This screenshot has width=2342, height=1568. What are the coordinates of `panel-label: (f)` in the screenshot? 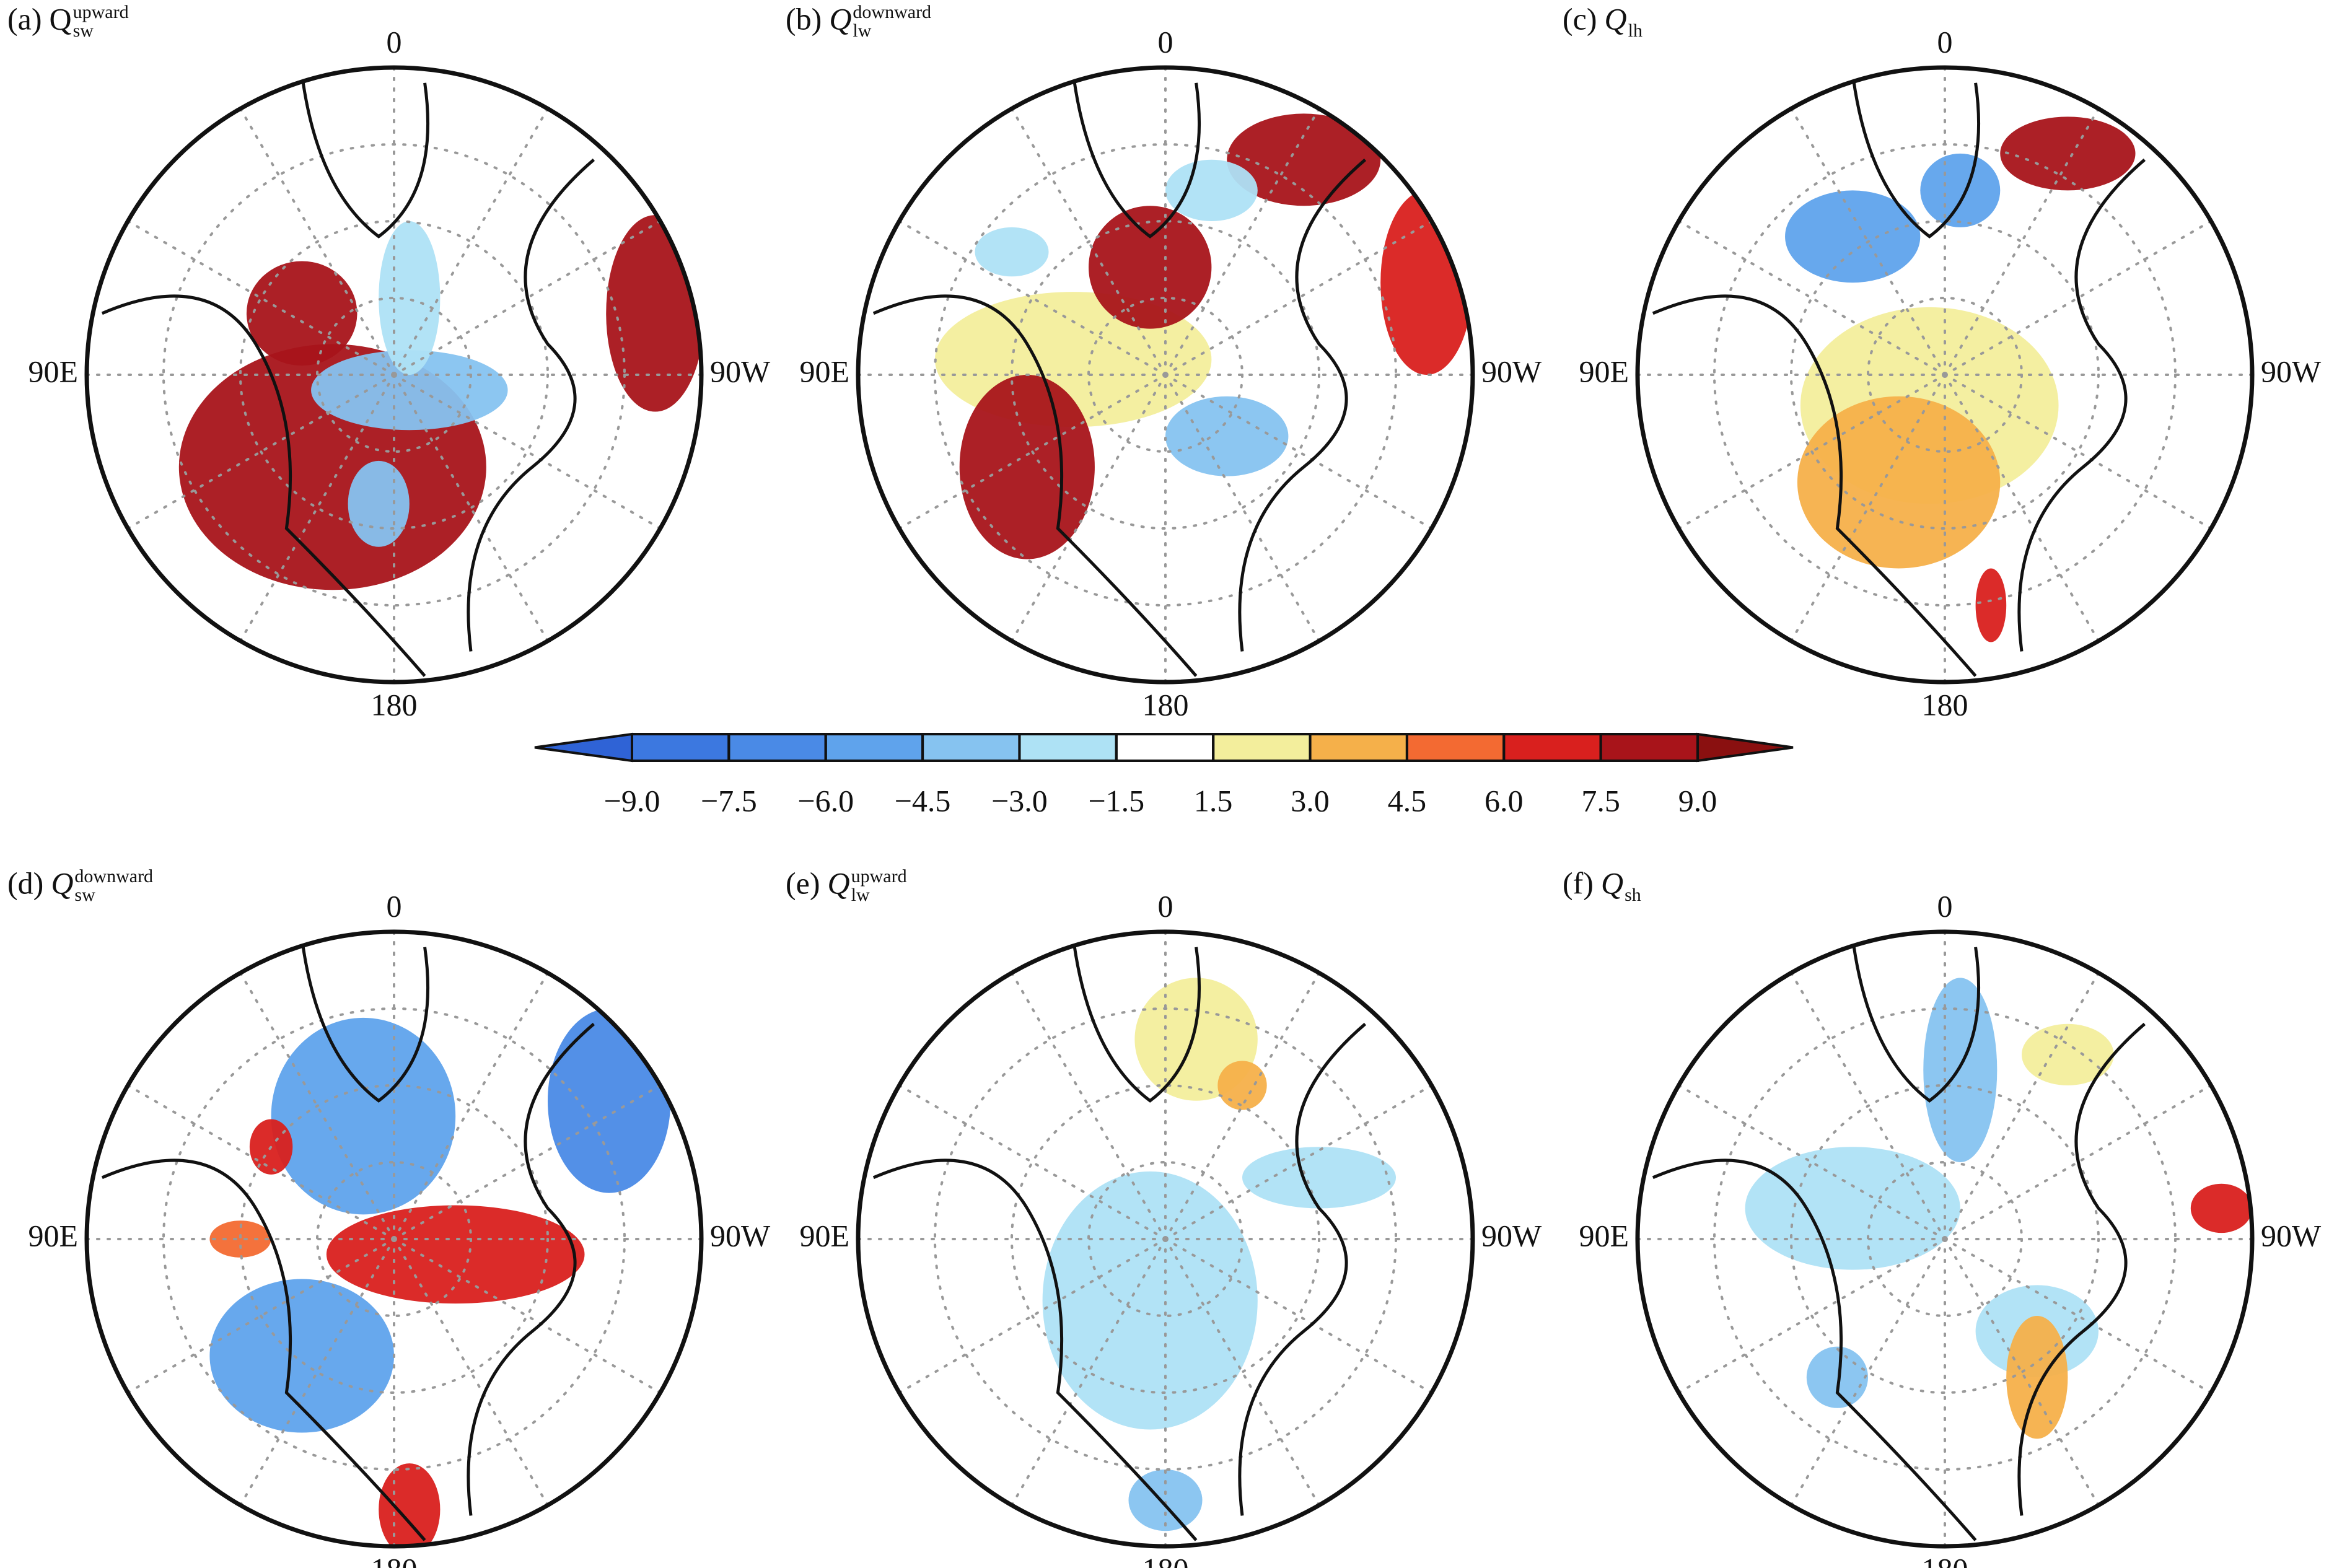 It's located at (1578, 883).